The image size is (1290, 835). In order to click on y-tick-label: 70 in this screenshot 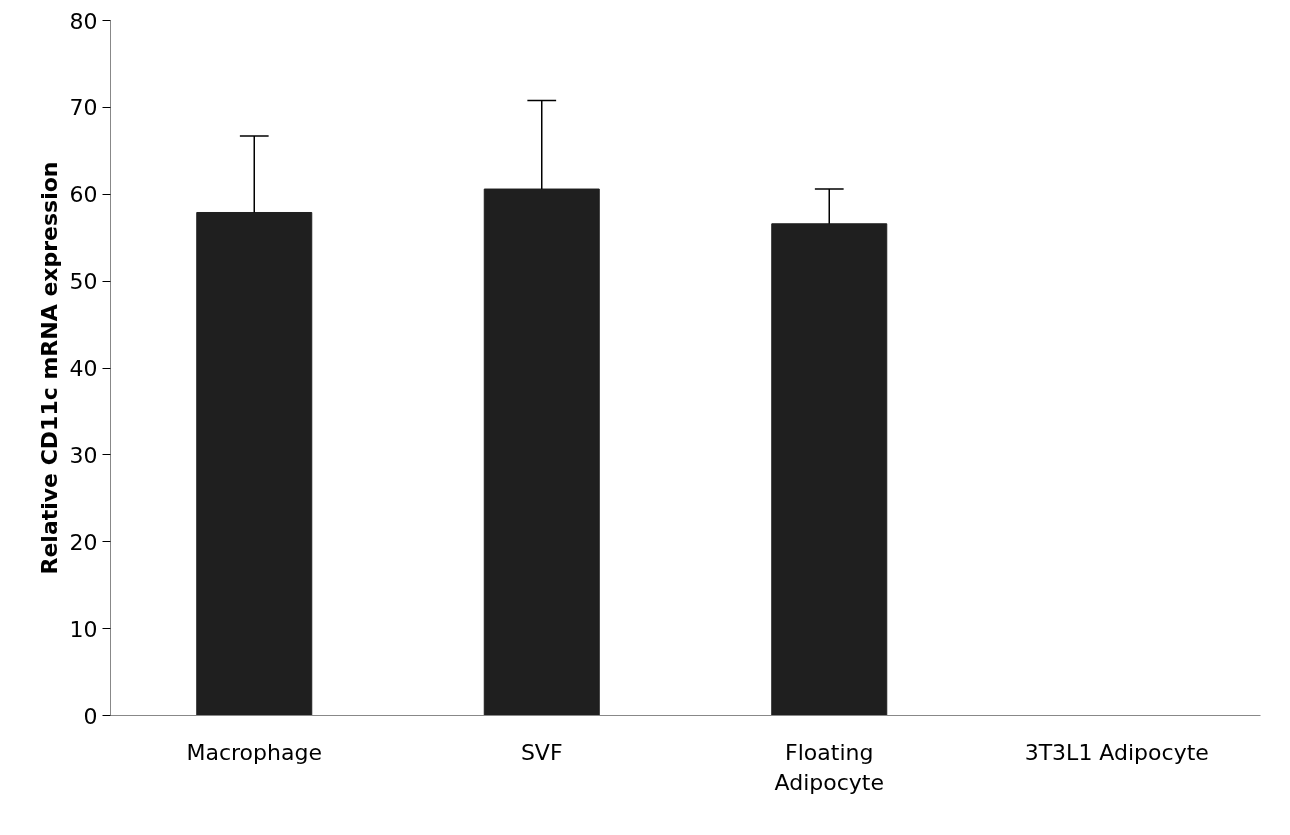, I will do `click(83, 108)`.